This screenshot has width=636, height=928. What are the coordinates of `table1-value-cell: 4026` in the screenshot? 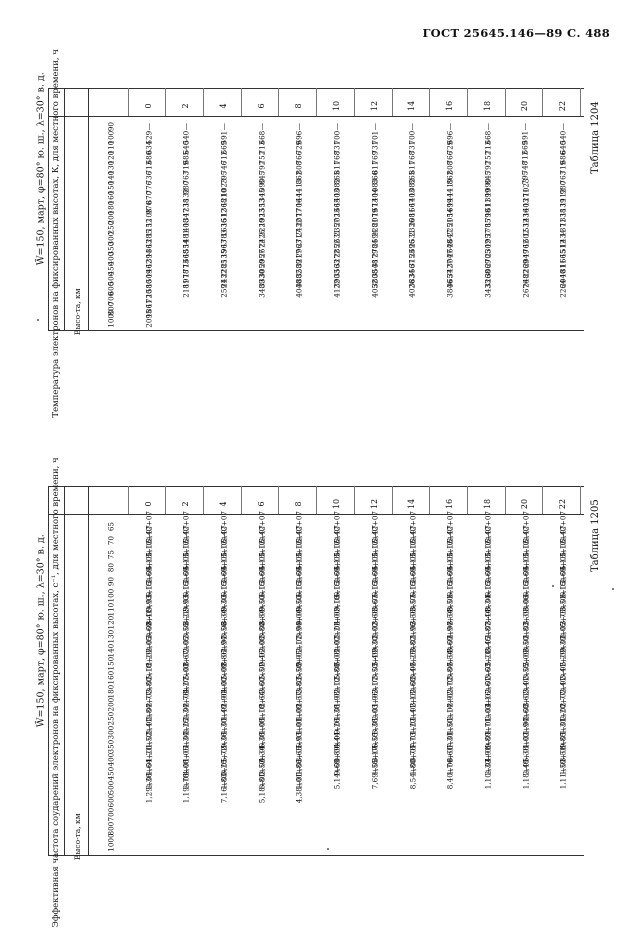 It's located at (412, 288).